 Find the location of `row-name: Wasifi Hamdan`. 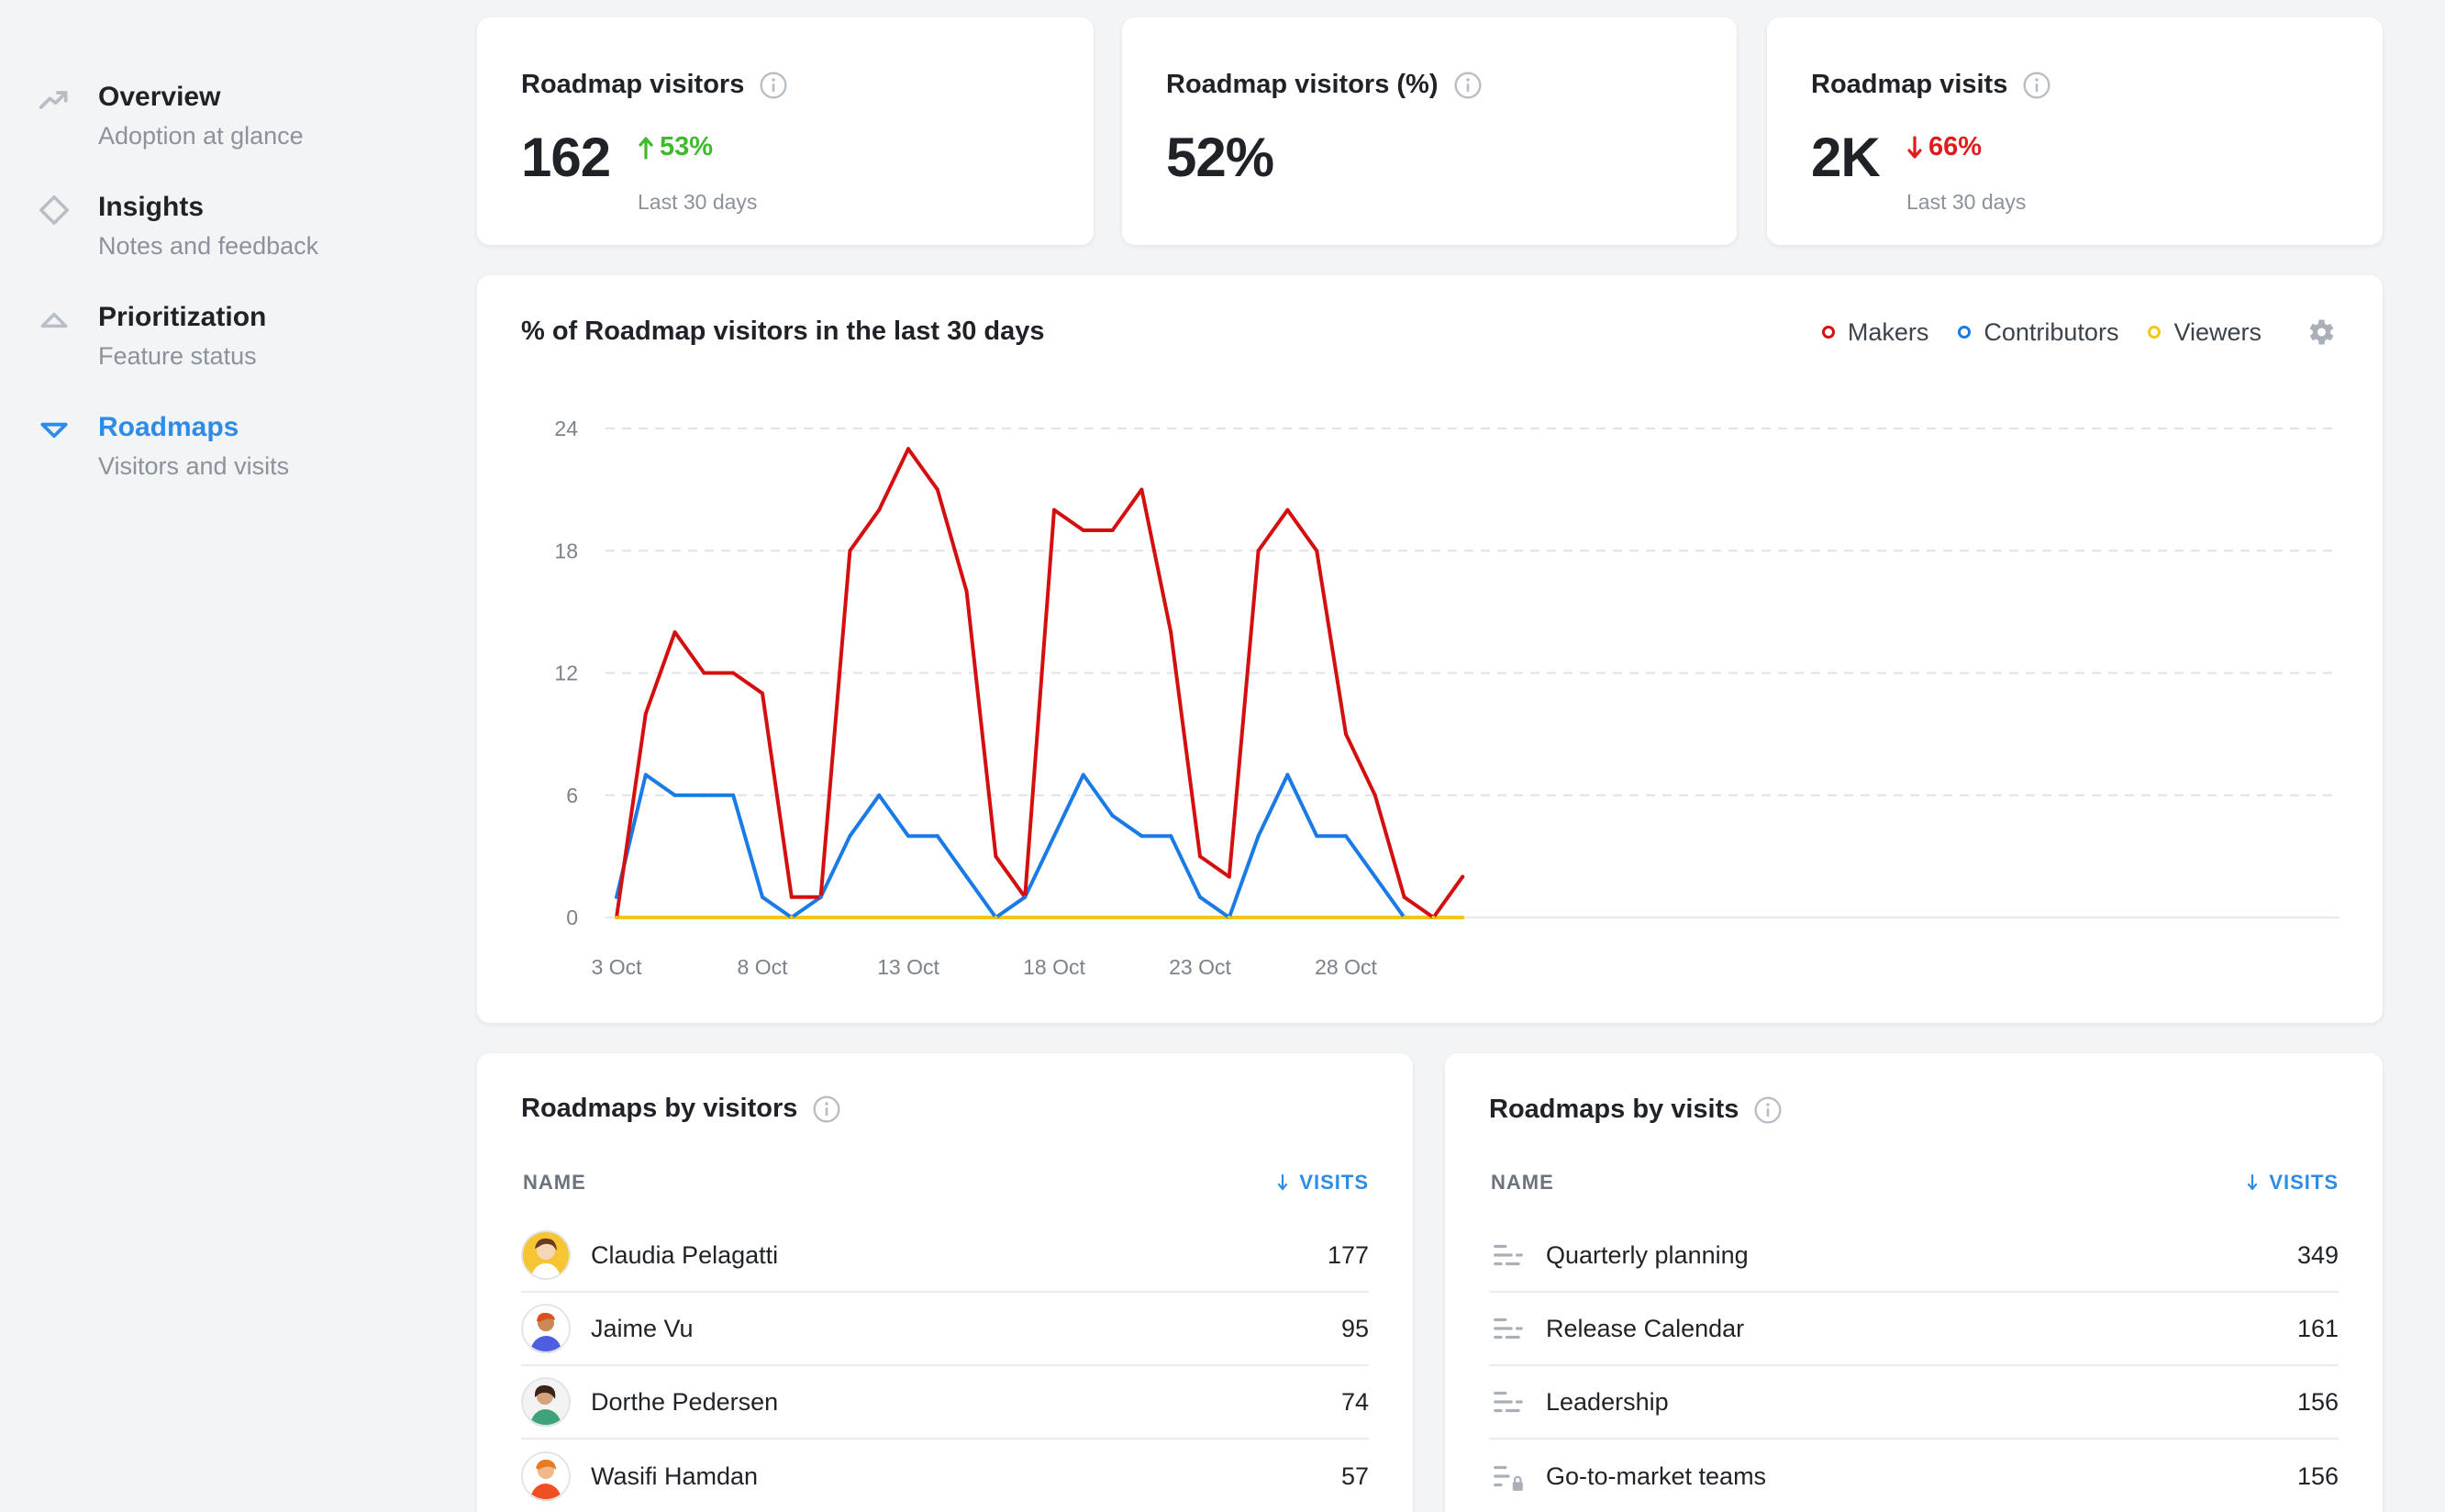

row-name: Wasifi Hamdan is located at coordinates (675, 1476).